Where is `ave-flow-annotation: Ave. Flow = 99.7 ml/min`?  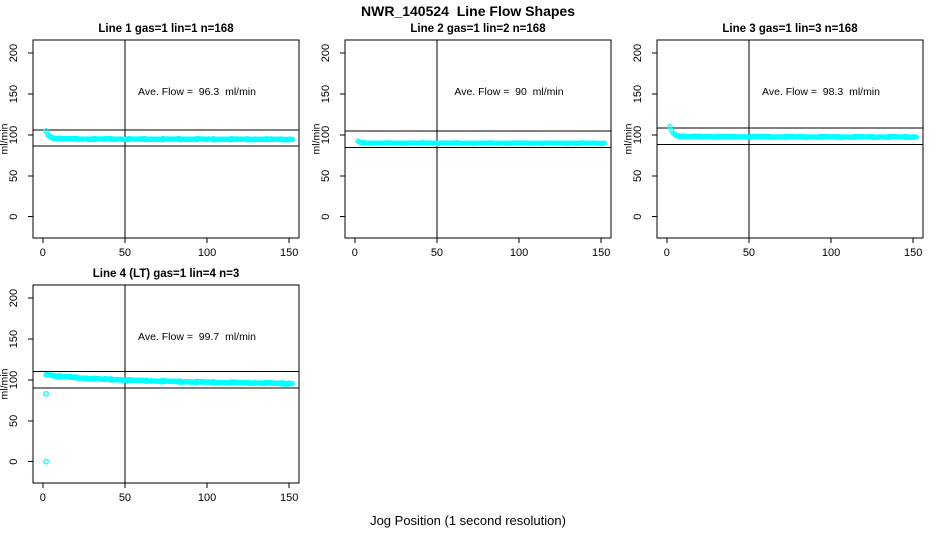 ave-flow-annotation: Ave. Flow = 99.7 ml/min is located at coordinates (197, 337).